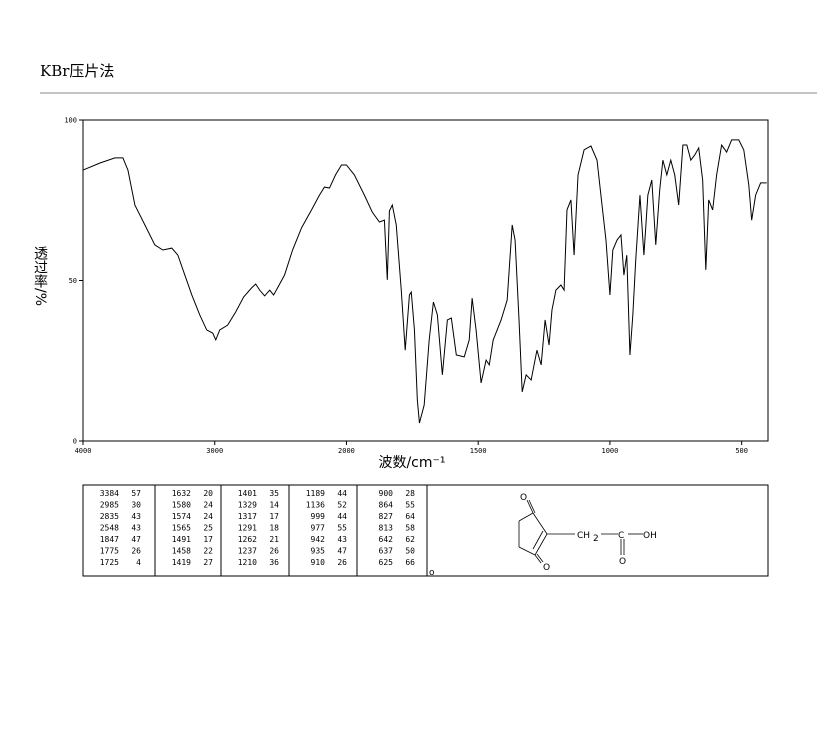 Image resolution: width=822 pixels, height=737 pixels. I want to click on structure-atom: C, so click(621, 536).